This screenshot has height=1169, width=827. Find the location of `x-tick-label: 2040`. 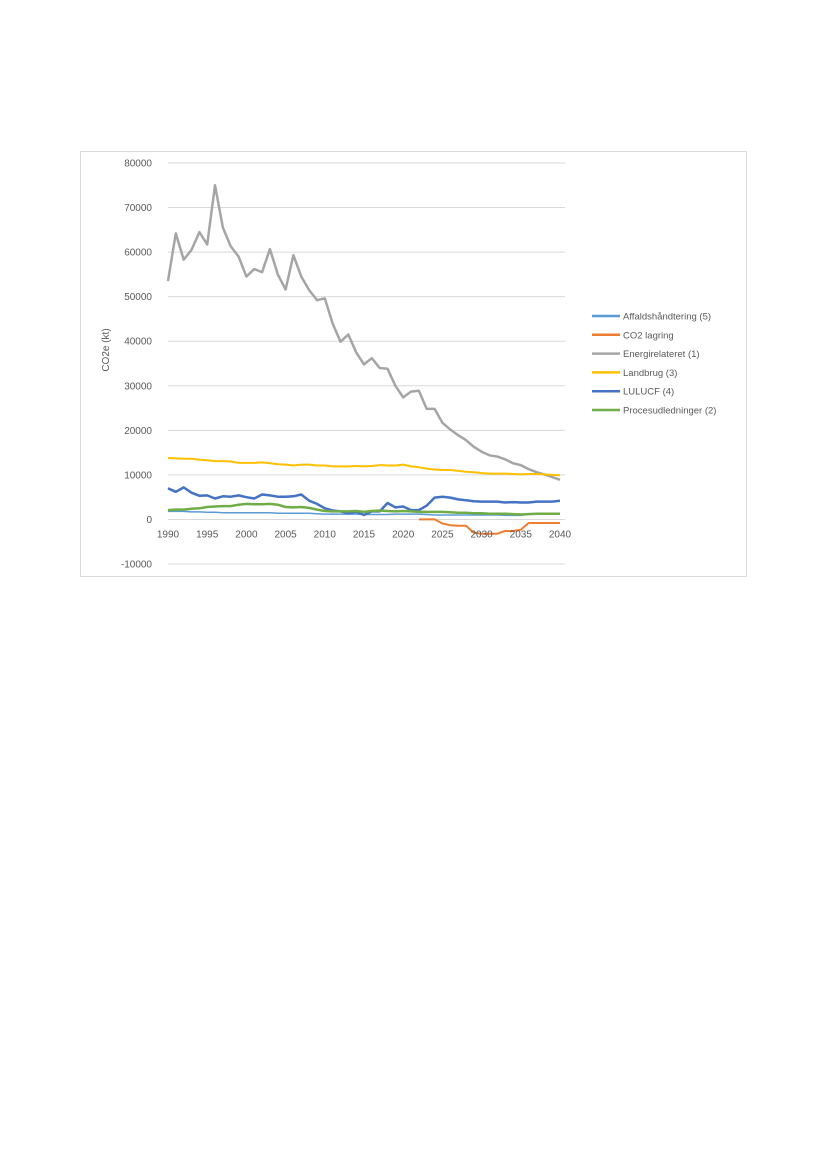

x-tick-label: 2040 is located at coordinates (560, 534).